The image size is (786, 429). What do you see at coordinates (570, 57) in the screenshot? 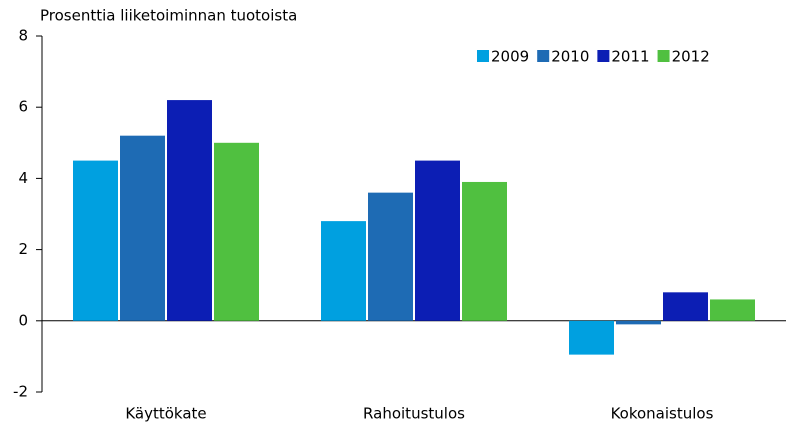
I see `legend-label: 2010` at bounding box center [570, 57].